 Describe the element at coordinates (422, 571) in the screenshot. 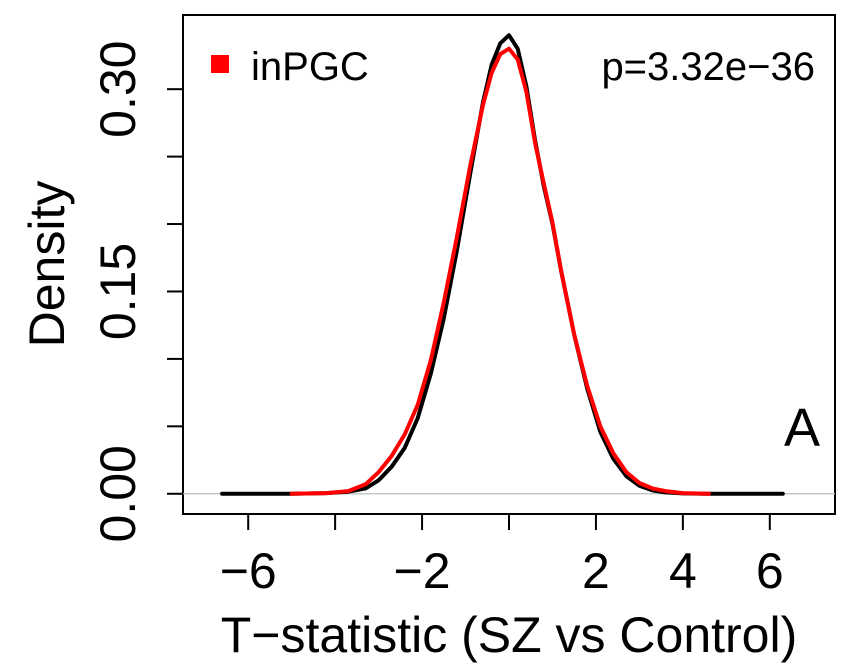

I see `x-tick-label: −2` at that location.